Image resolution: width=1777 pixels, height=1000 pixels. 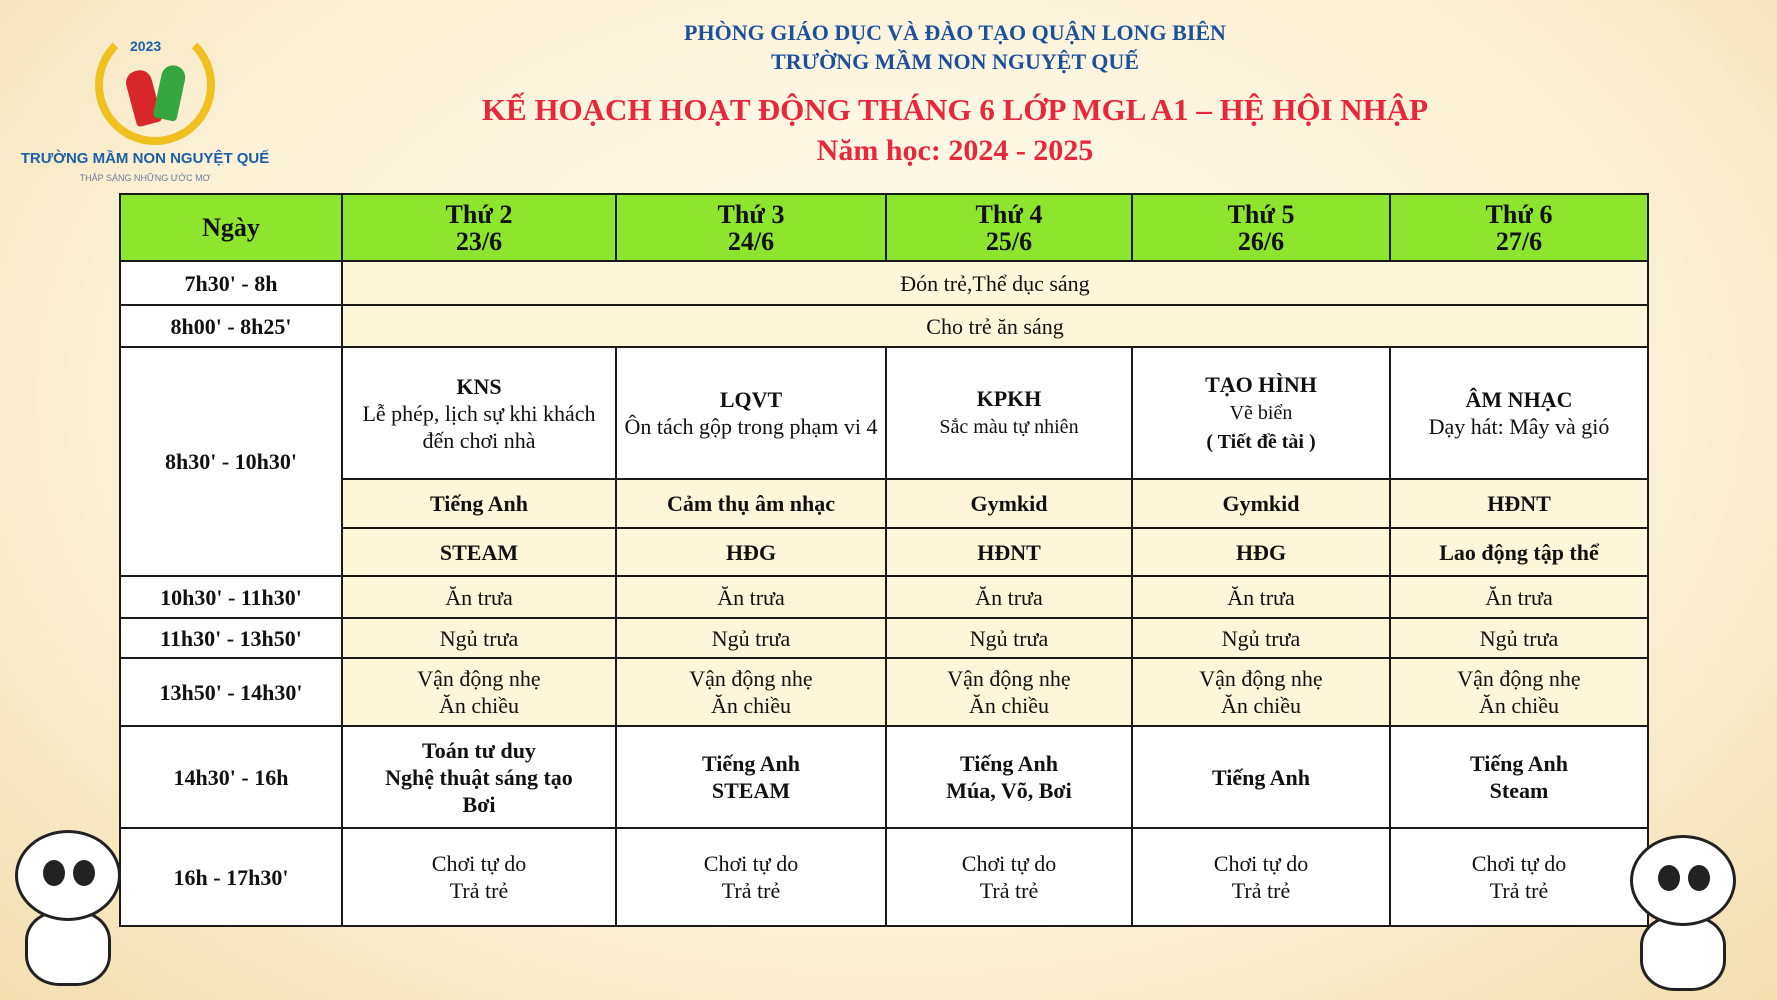 I want to click on cell-text: 8h30' - 10h30', so click(x=231, y=461).